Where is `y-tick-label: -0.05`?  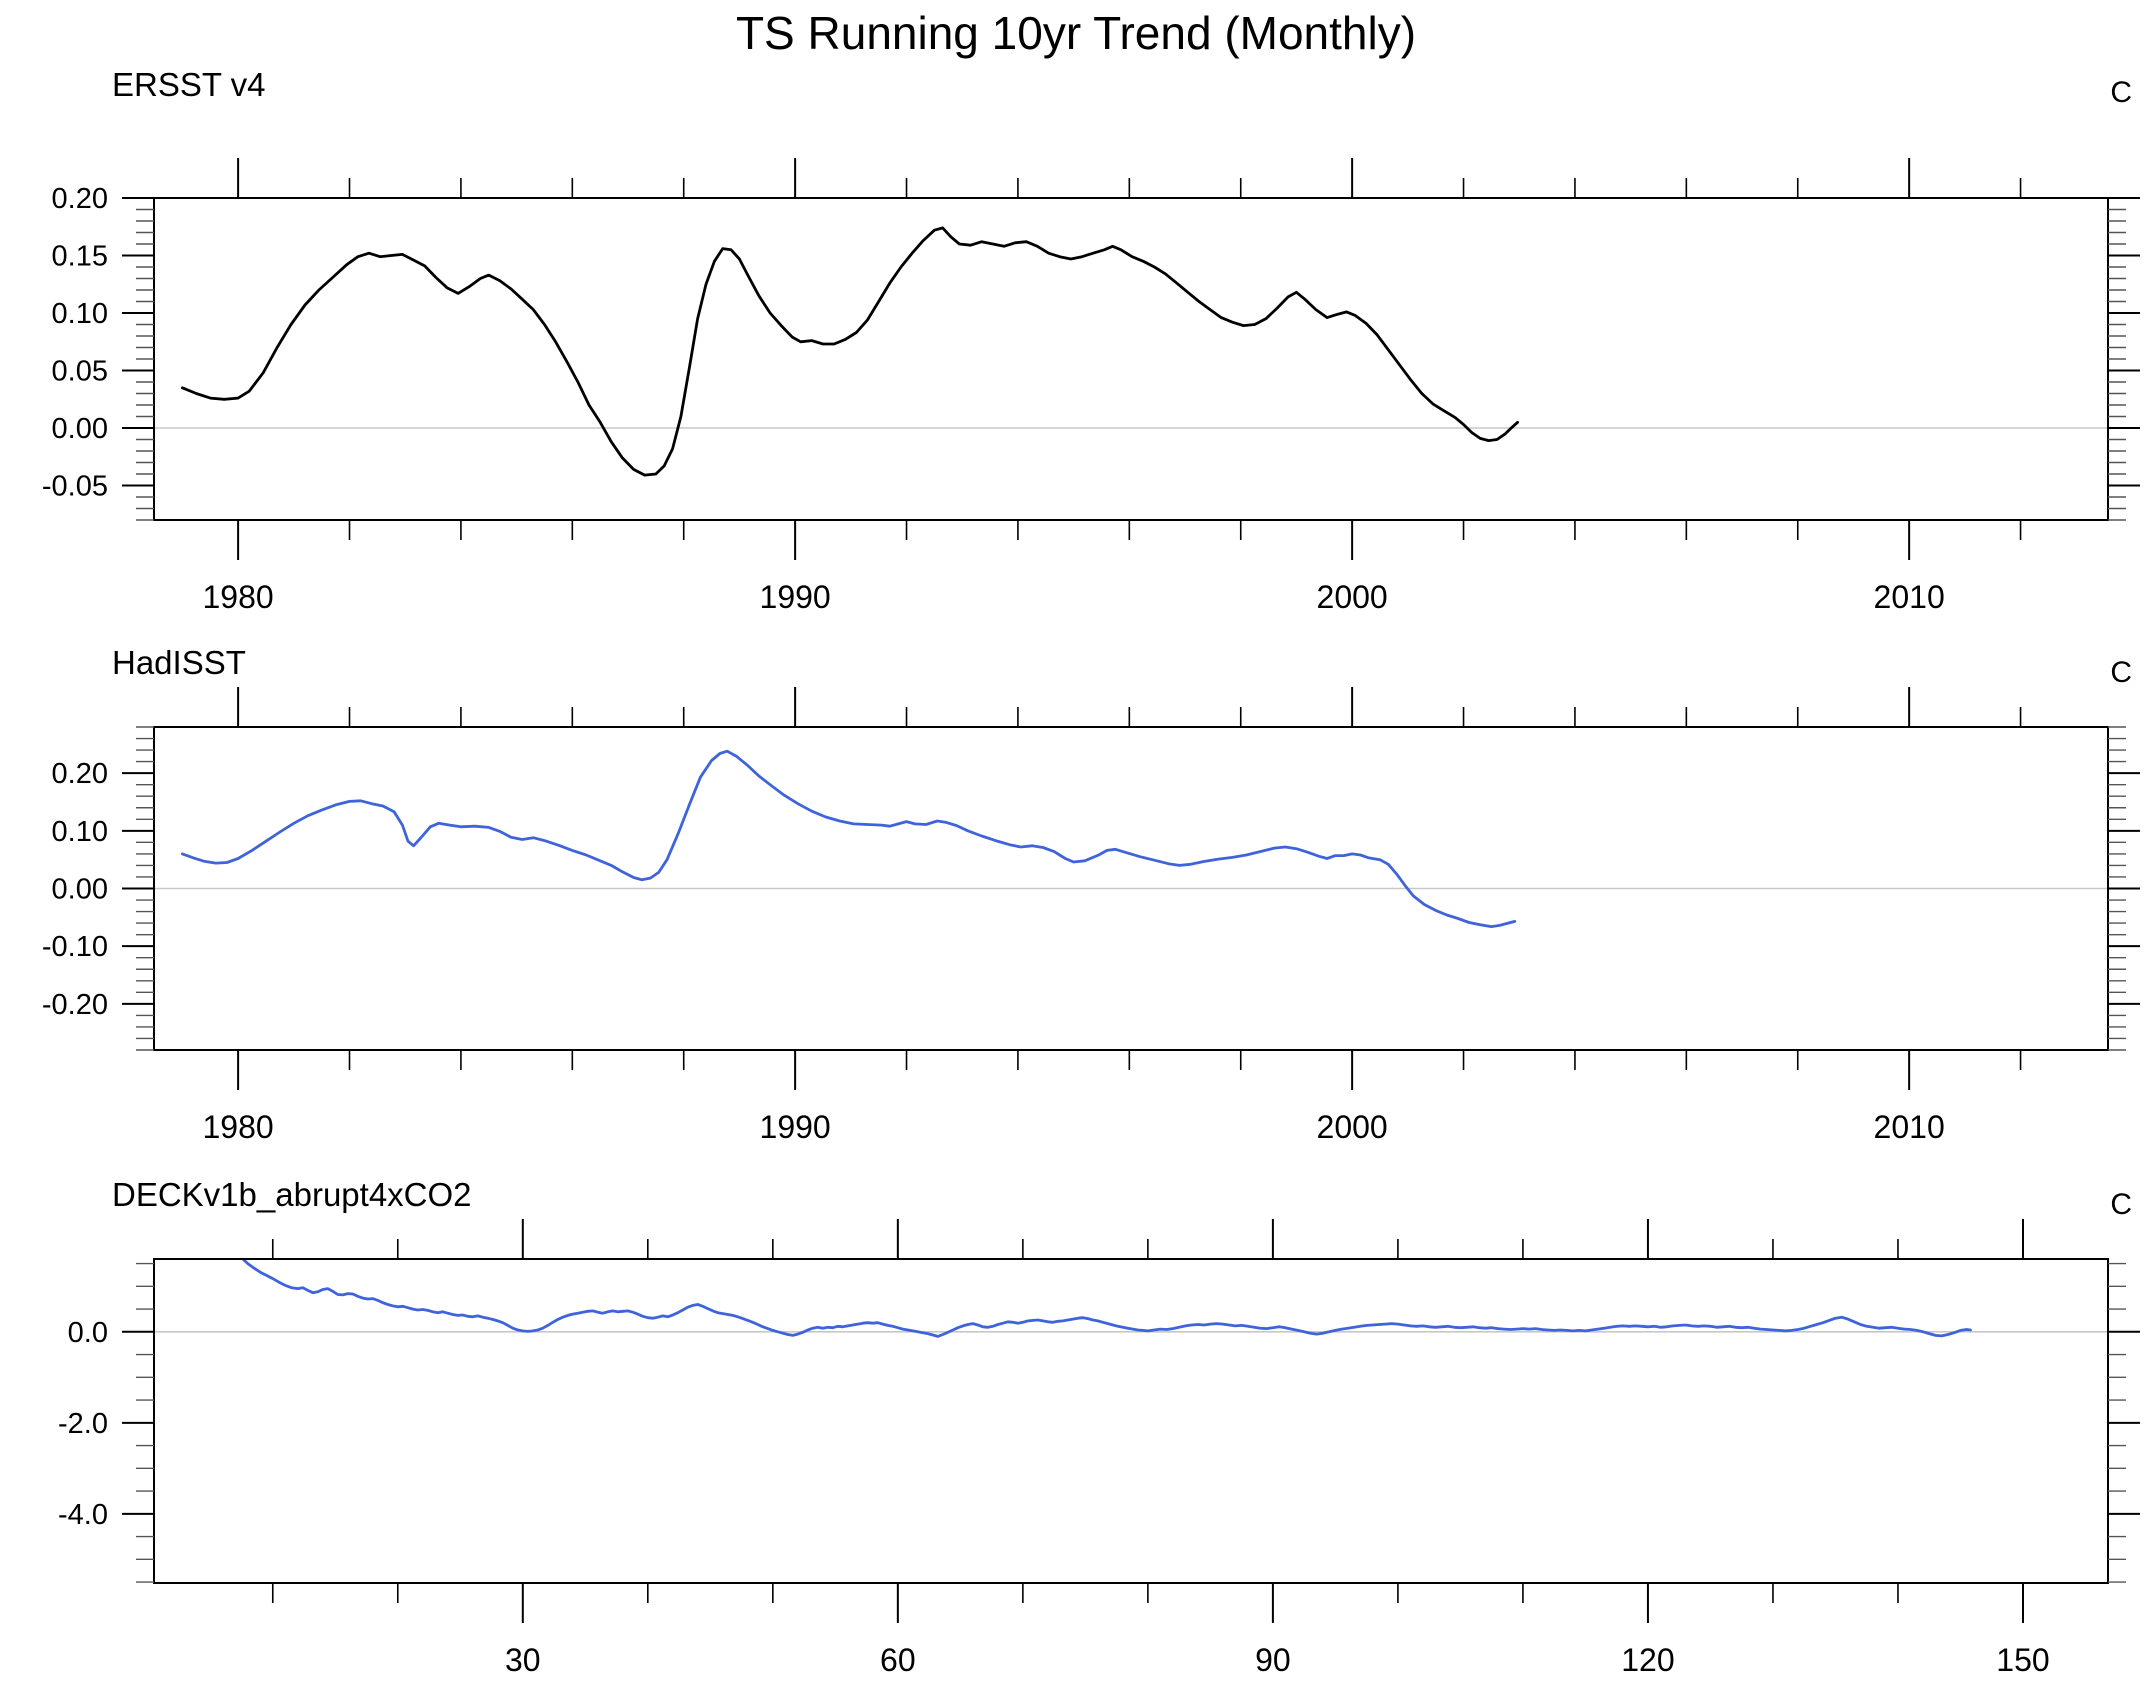
y-tick-label: -0.05 is located at coordinates (75, 487).